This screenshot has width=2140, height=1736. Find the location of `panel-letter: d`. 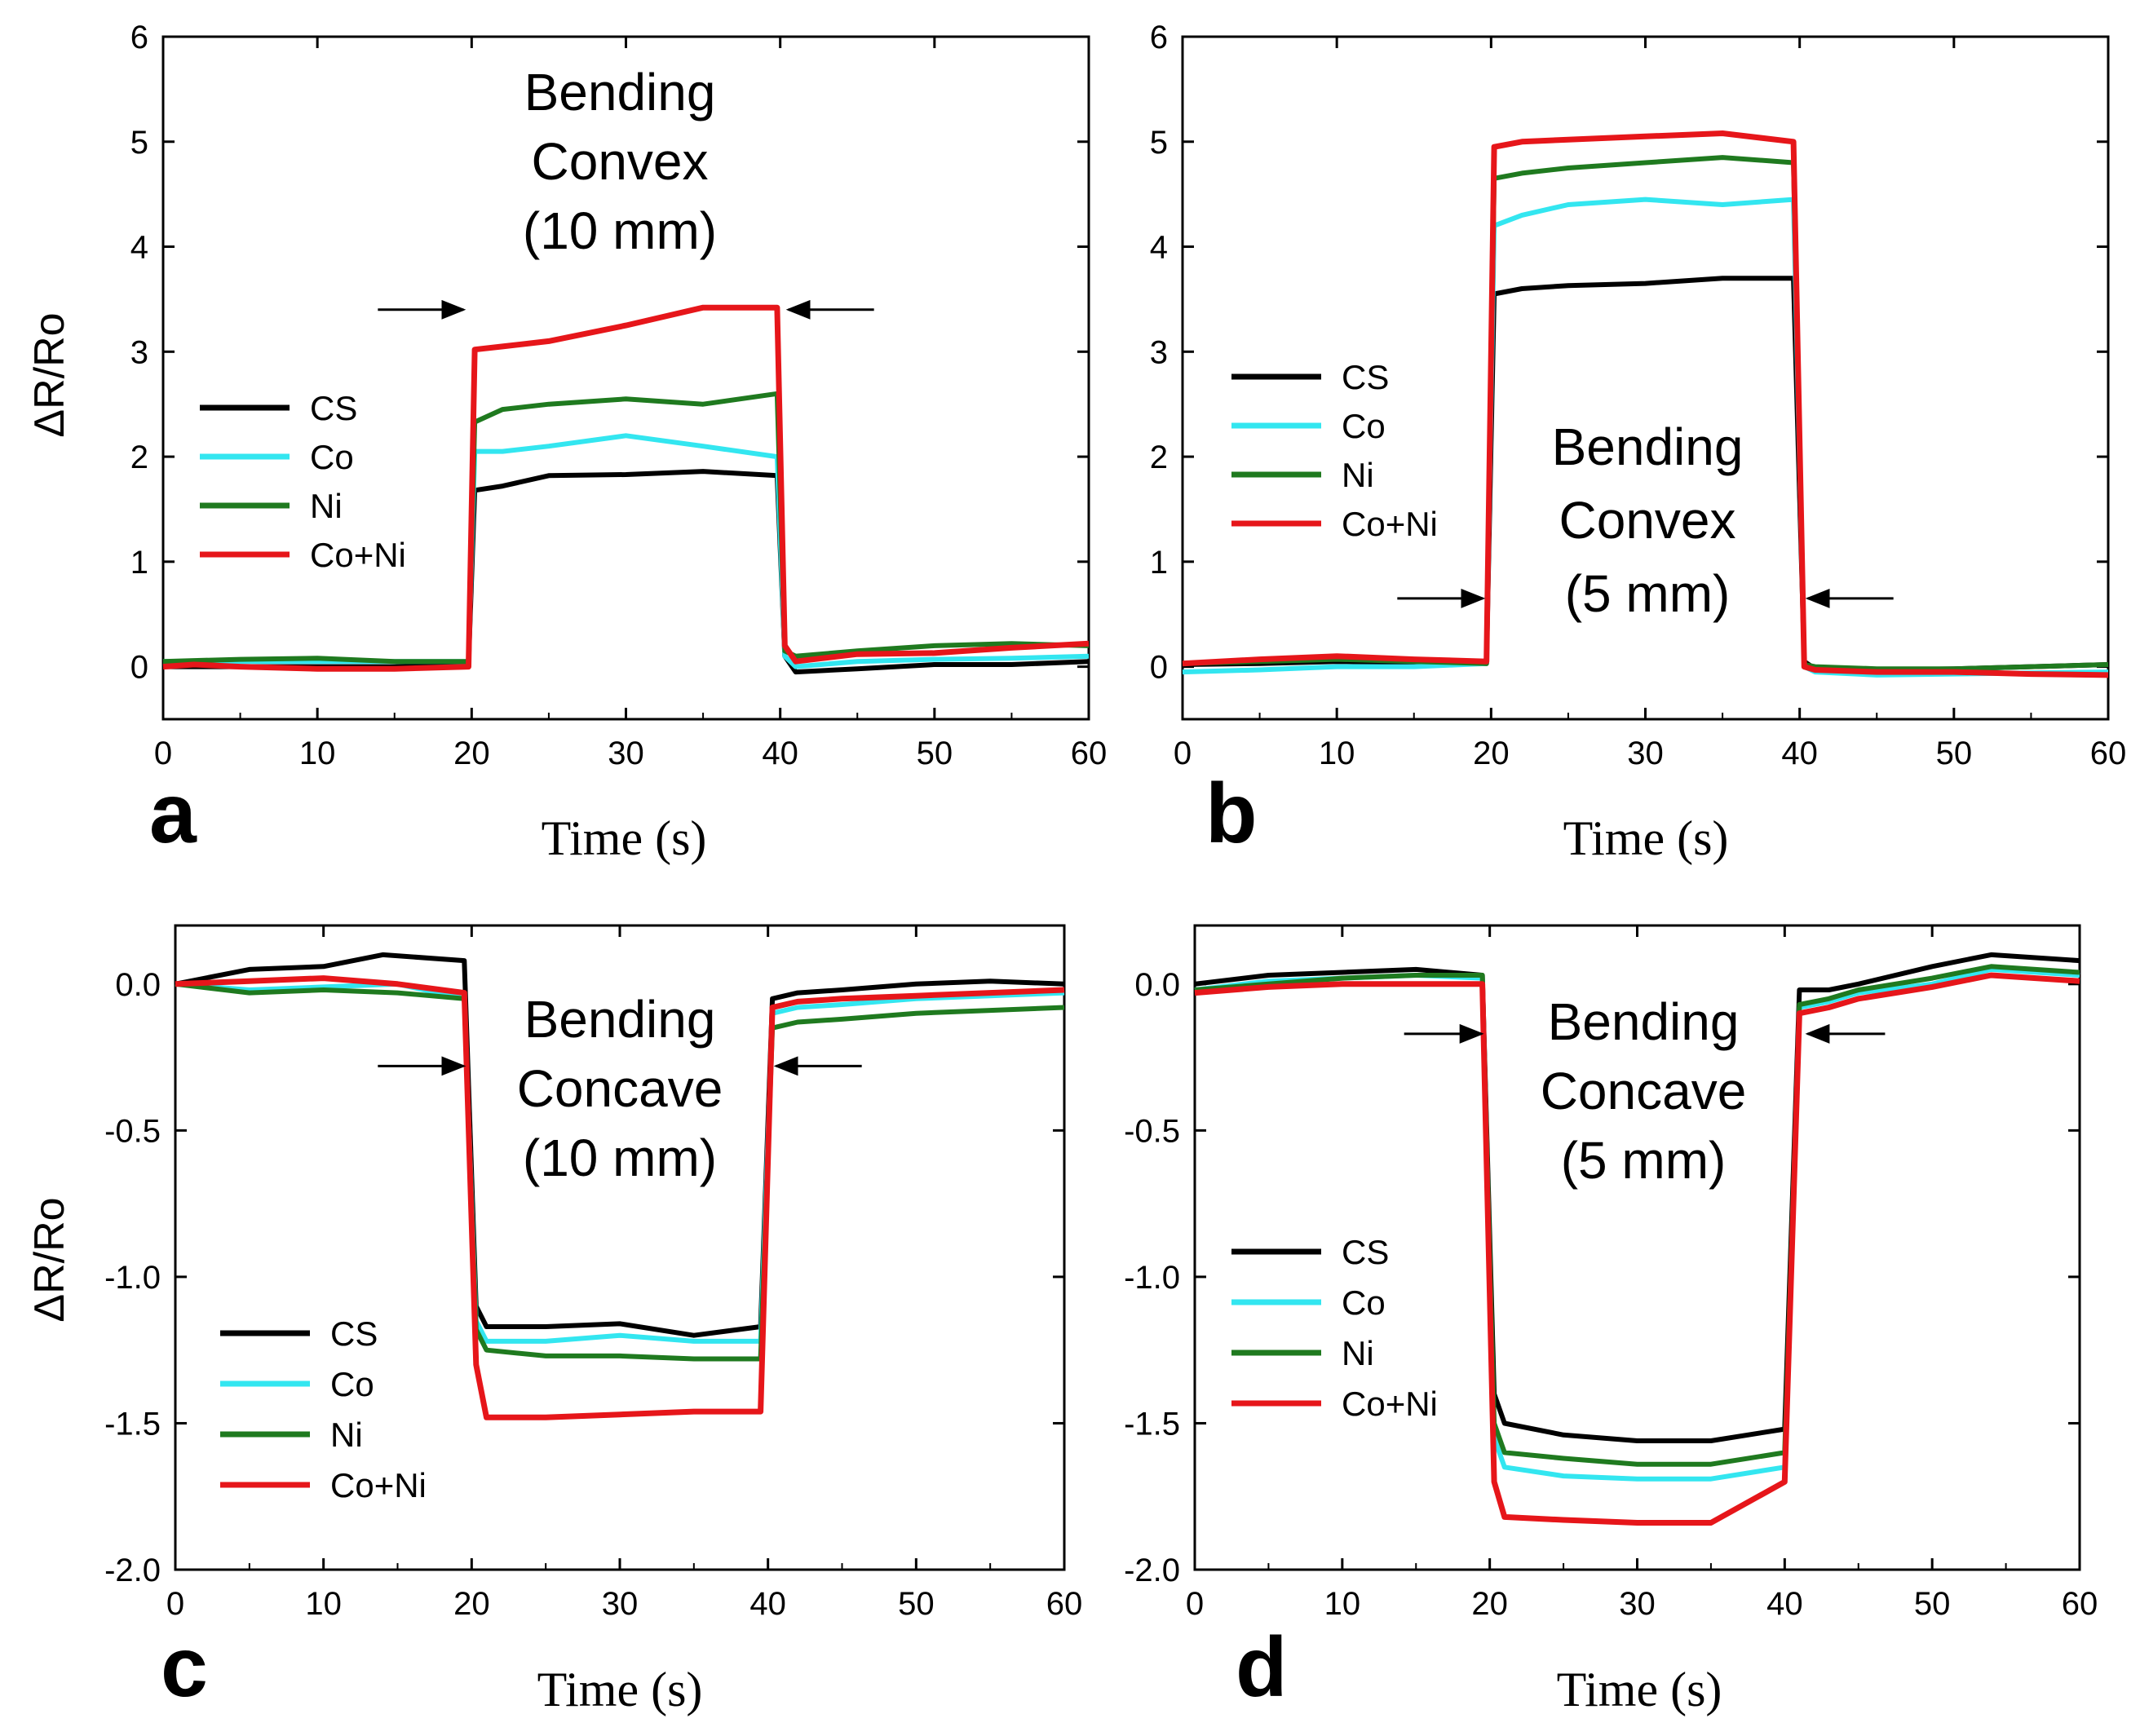

panel-letter: d is located at coordinates (1262, 1667).